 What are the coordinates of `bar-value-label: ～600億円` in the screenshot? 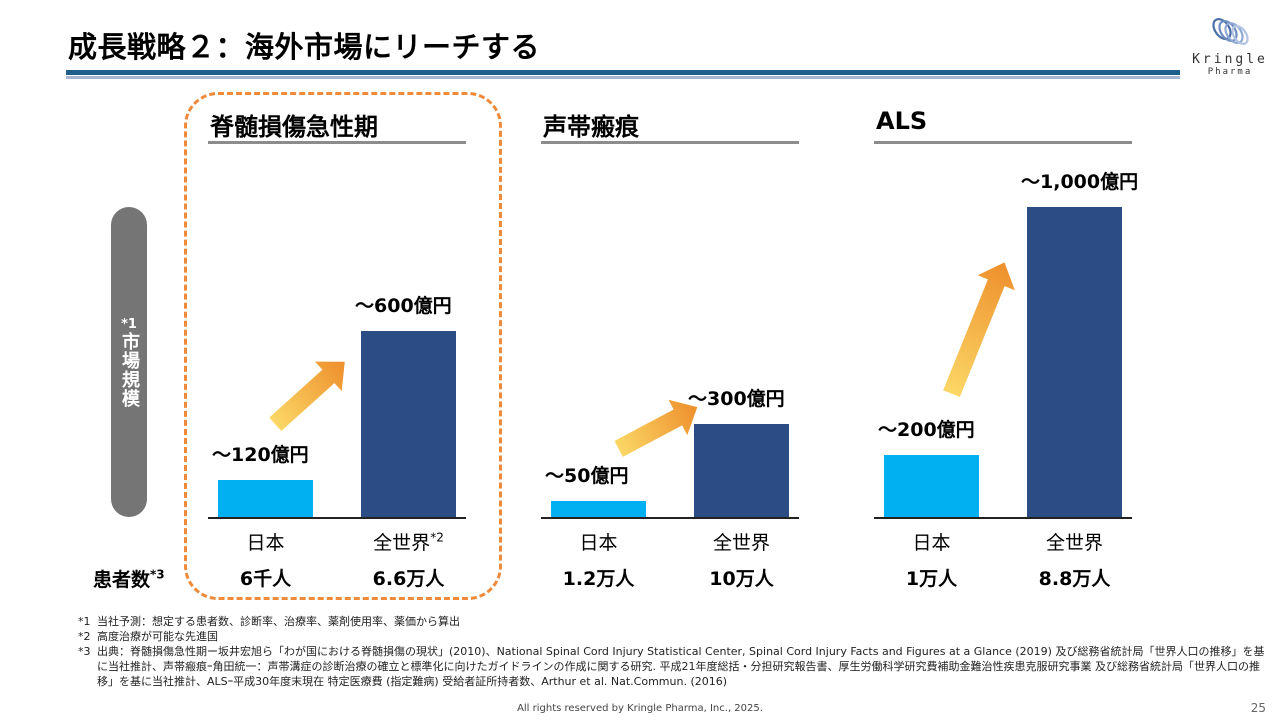 It's located at (403, 306).